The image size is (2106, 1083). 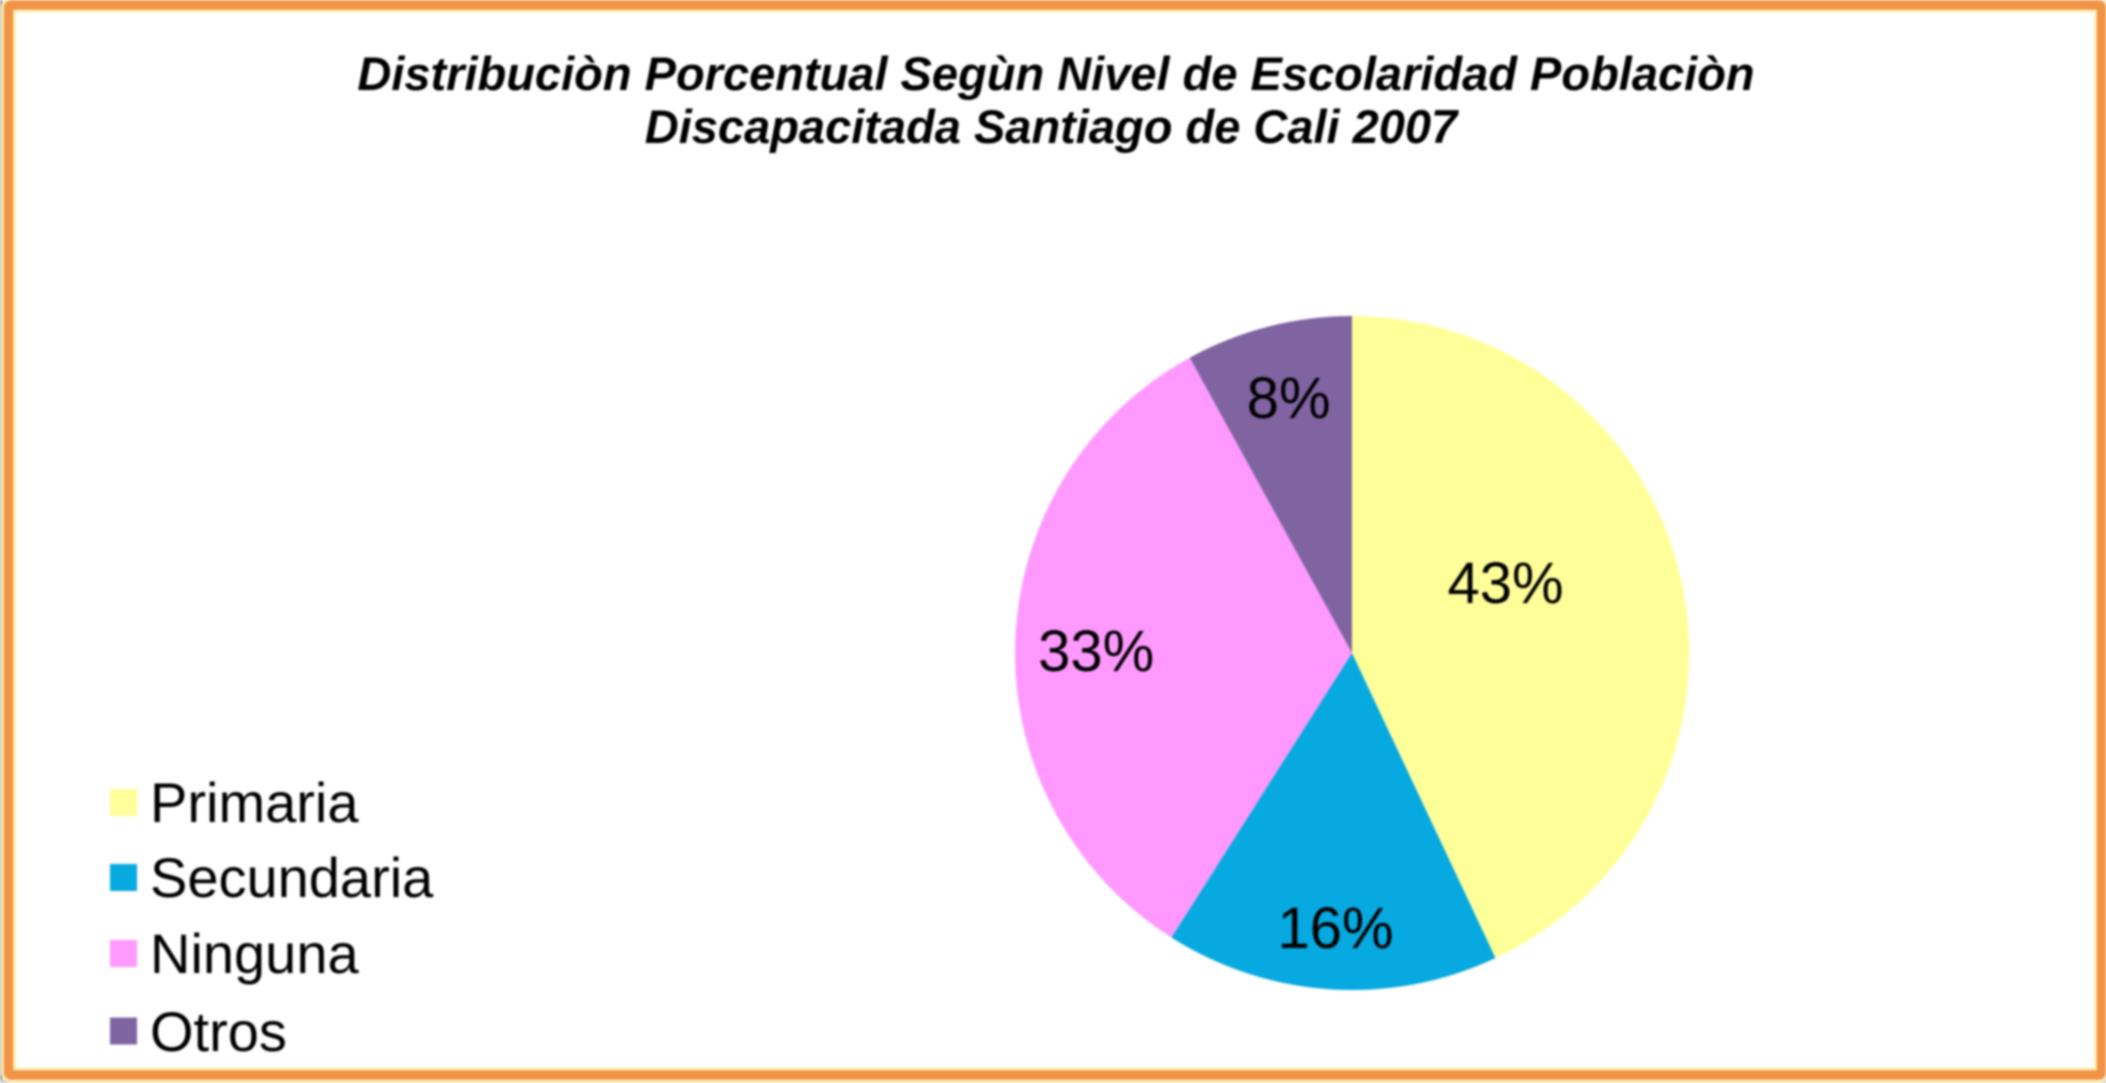 What do you see at coordinates (1052, 126) in the screenshot?
I see `svg-text:Discapacitada Santiago de Cali: Discapacitada Santiago de Cali 2007` at bounding box center [1052, 126].